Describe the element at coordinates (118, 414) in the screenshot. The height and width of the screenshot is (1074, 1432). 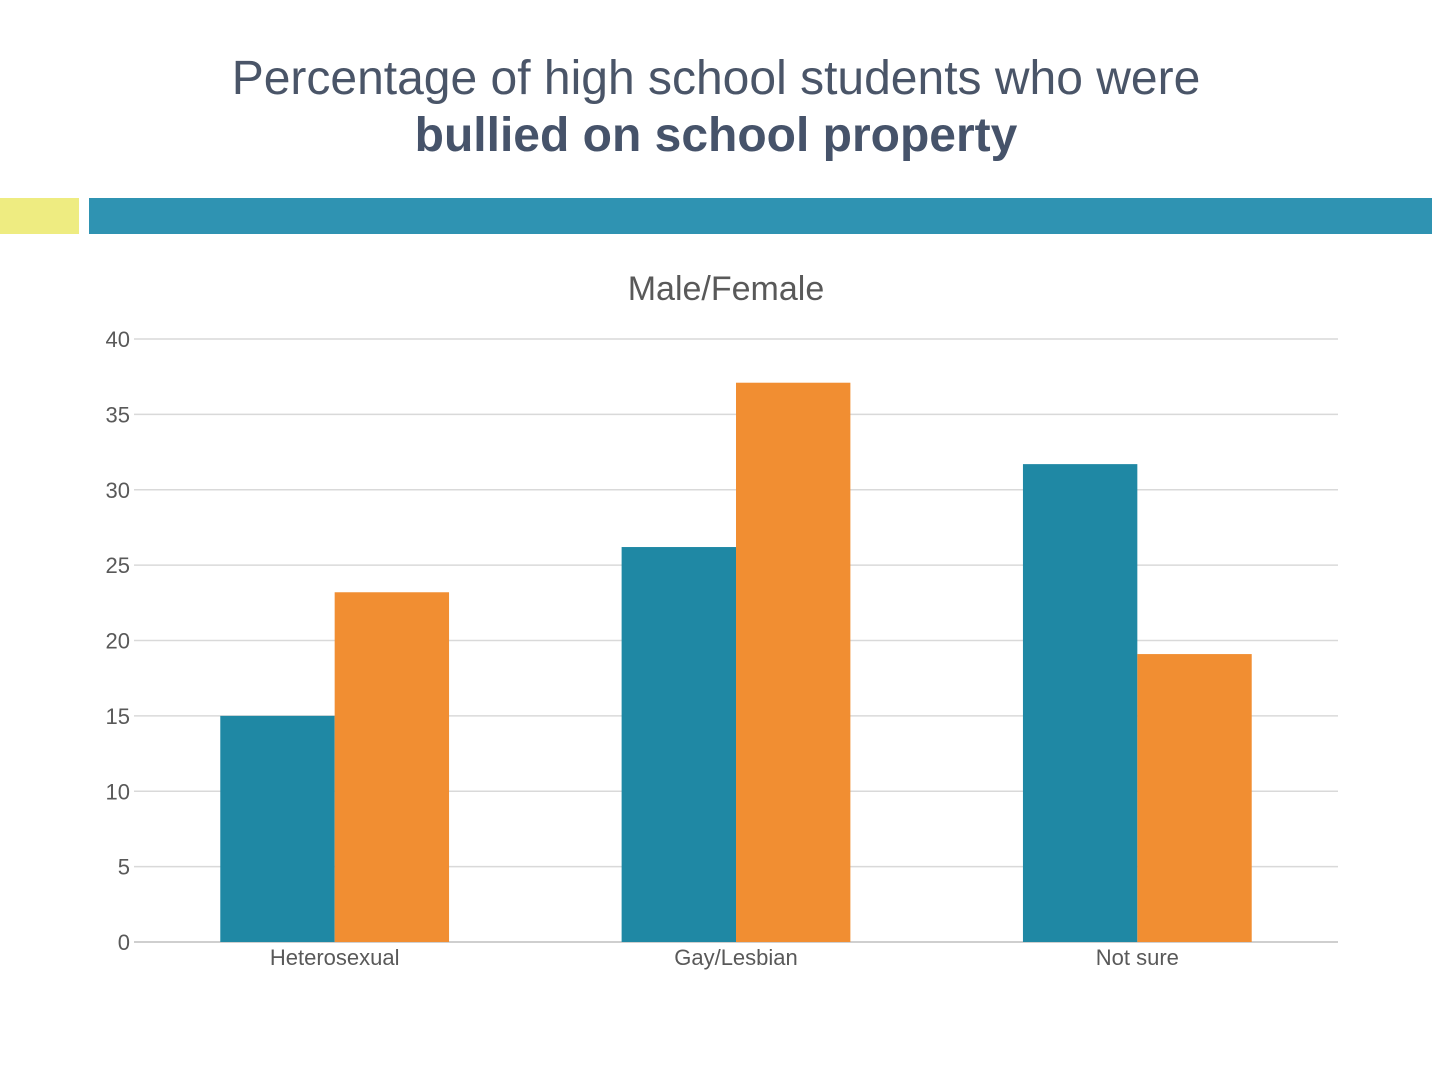
I see `y-tick-label: 35` at that location.